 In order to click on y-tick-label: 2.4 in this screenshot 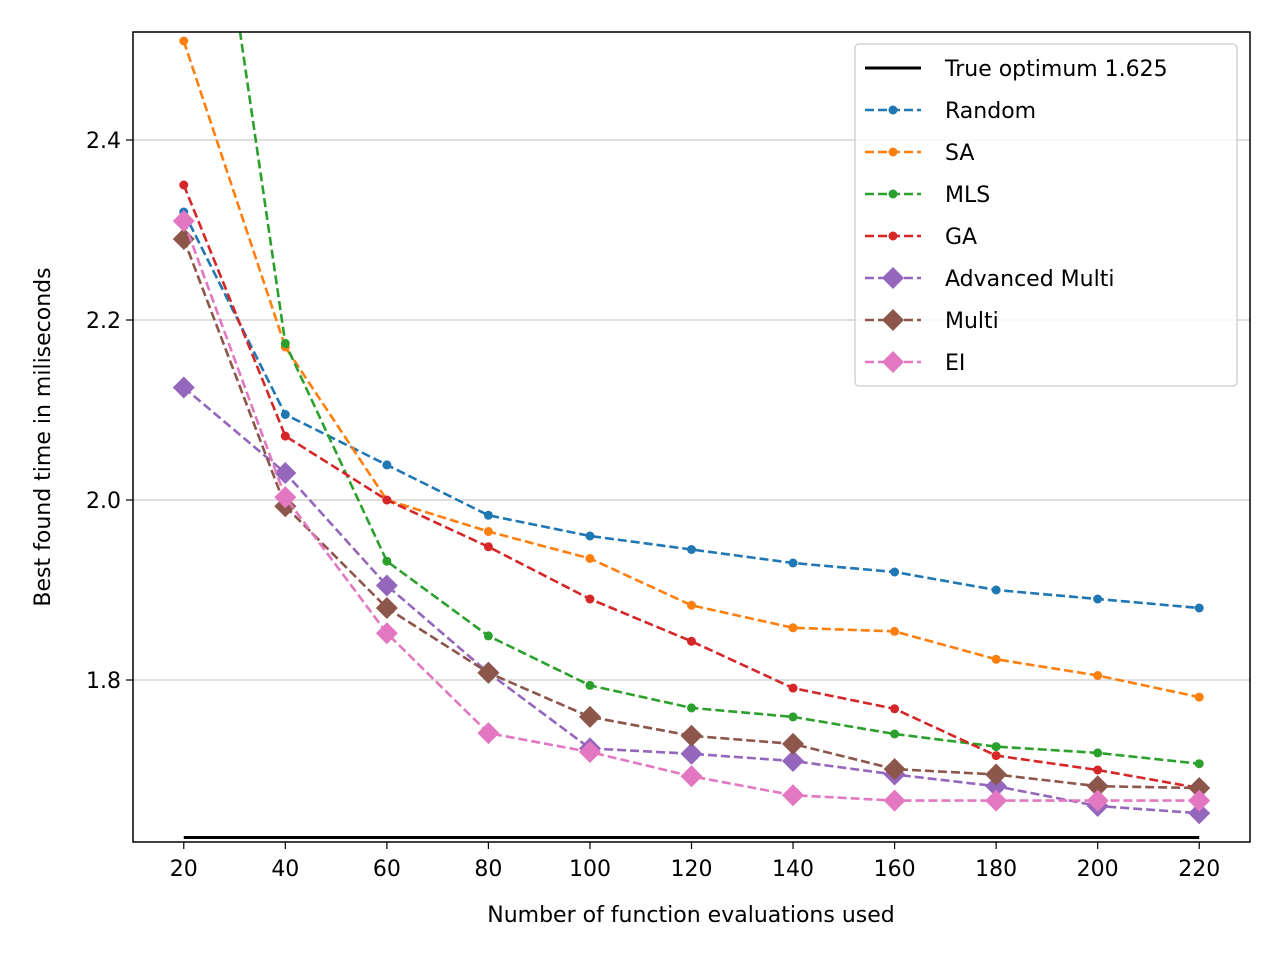, I will do `click(103, 141)`.